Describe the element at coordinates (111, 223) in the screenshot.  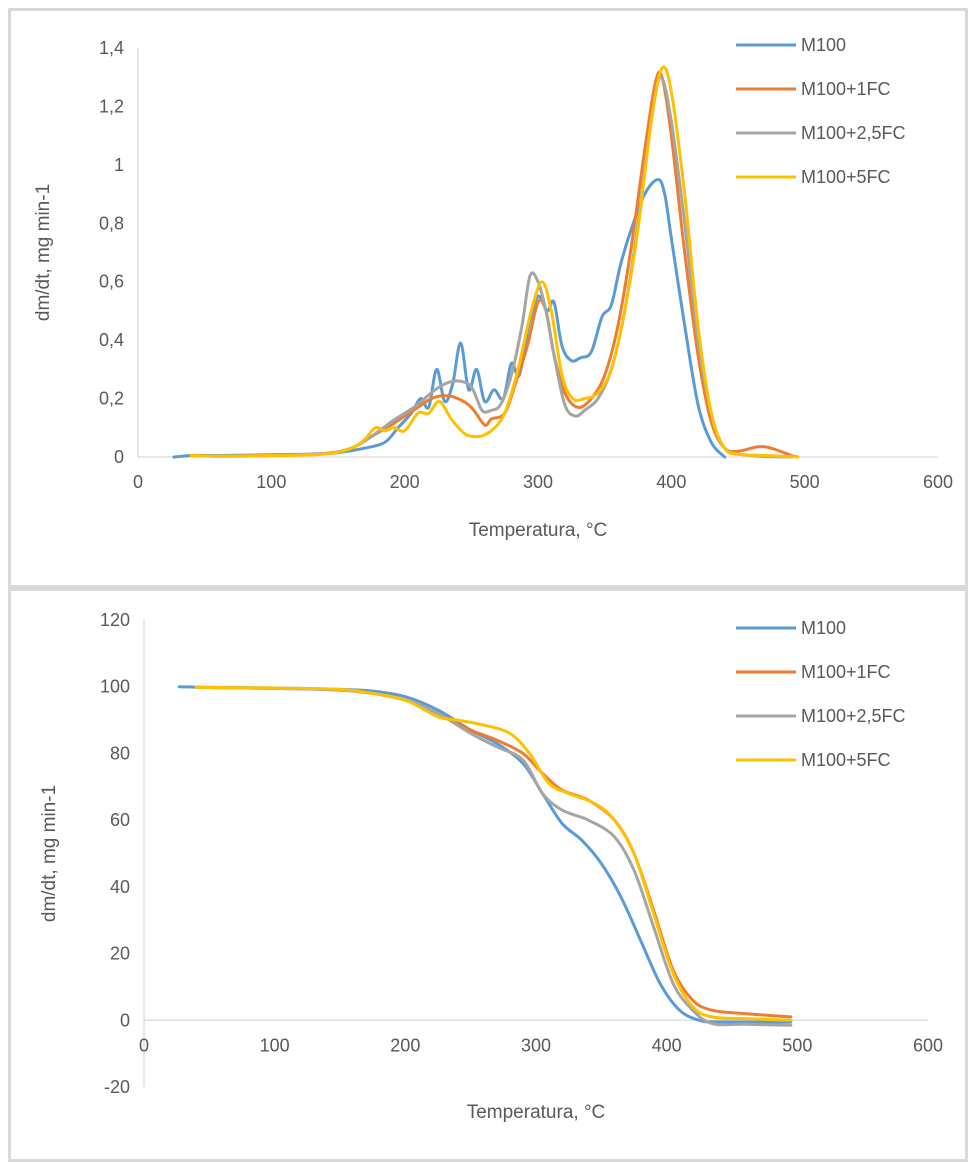
I see `y-tick-label: 0,8` at that location.